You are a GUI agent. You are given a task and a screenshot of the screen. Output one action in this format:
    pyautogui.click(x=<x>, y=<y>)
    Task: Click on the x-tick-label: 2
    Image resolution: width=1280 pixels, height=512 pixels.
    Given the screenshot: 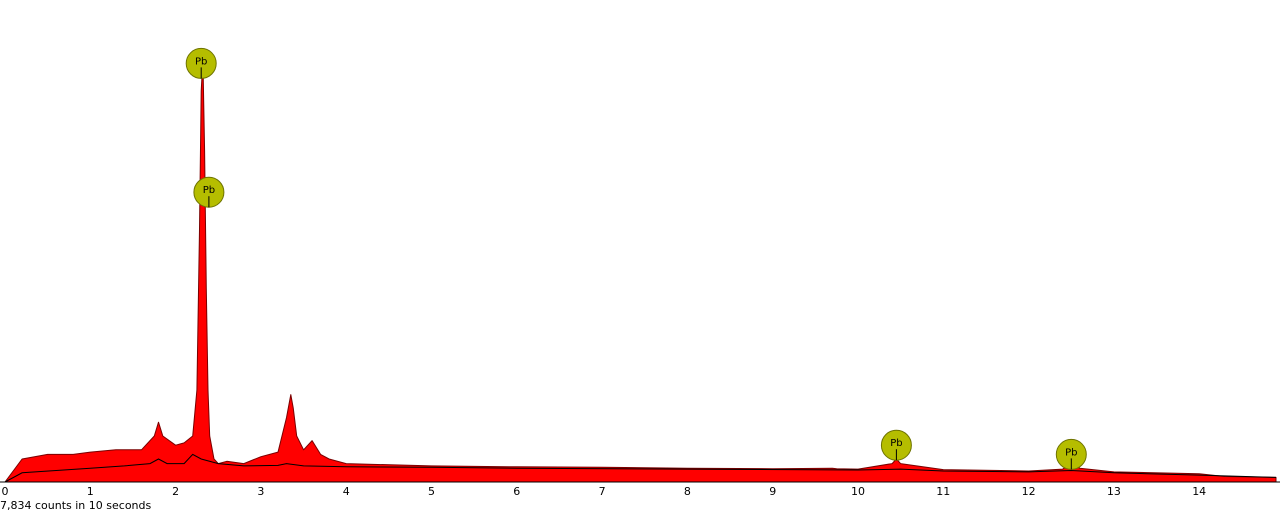 What is the action you would take?
    pyautogui.click(x=175, y=491)
    